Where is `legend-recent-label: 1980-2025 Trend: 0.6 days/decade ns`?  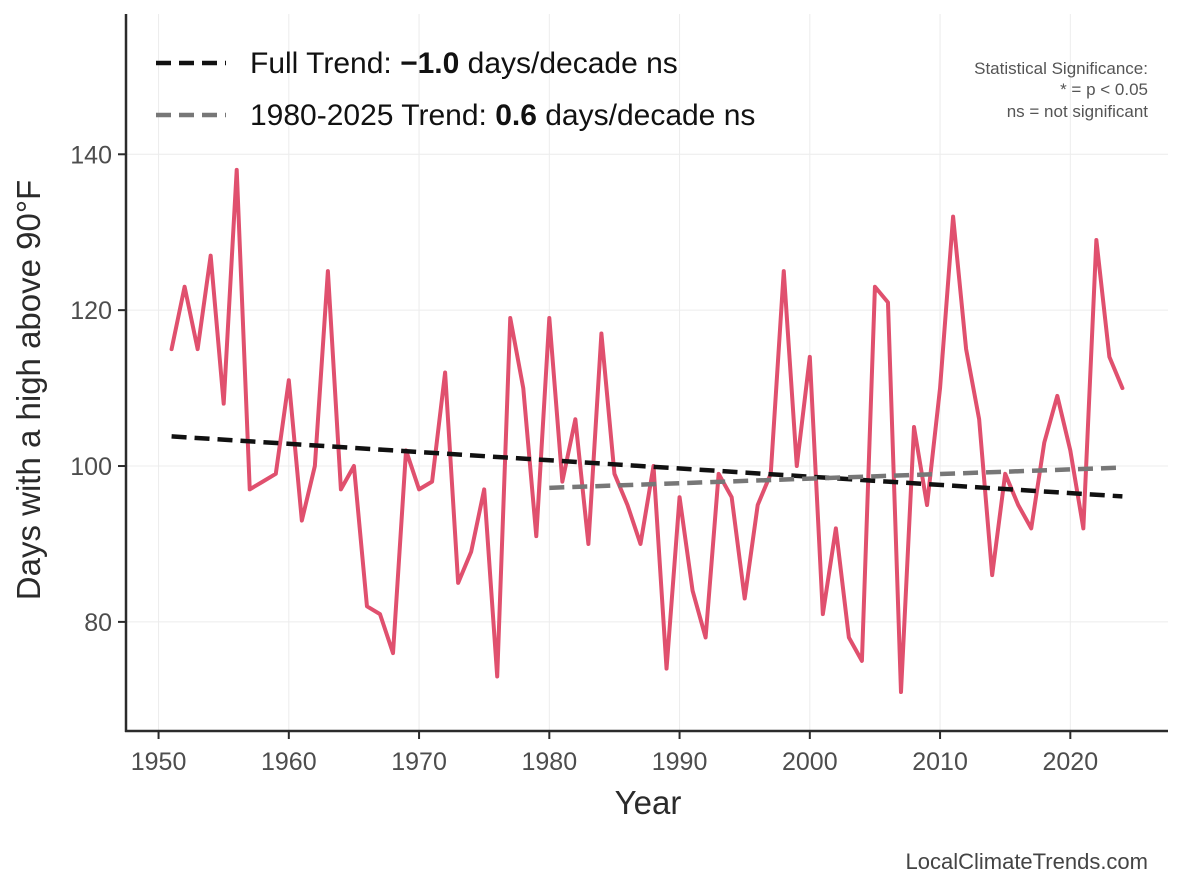 legend-recent-label: 1980-2025 Trend: 0.6 days/decade ns is located at coordinates (502, 115).